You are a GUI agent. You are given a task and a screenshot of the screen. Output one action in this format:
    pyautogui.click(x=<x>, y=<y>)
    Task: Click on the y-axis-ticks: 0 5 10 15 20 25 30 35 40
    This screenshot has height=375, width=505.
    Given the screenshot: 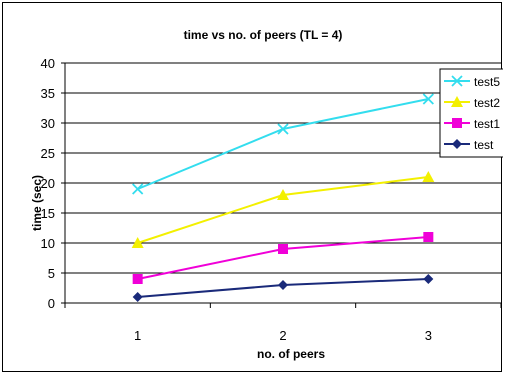 What is the action you would take?
    pyautogui.click(x=53, y=183)
    